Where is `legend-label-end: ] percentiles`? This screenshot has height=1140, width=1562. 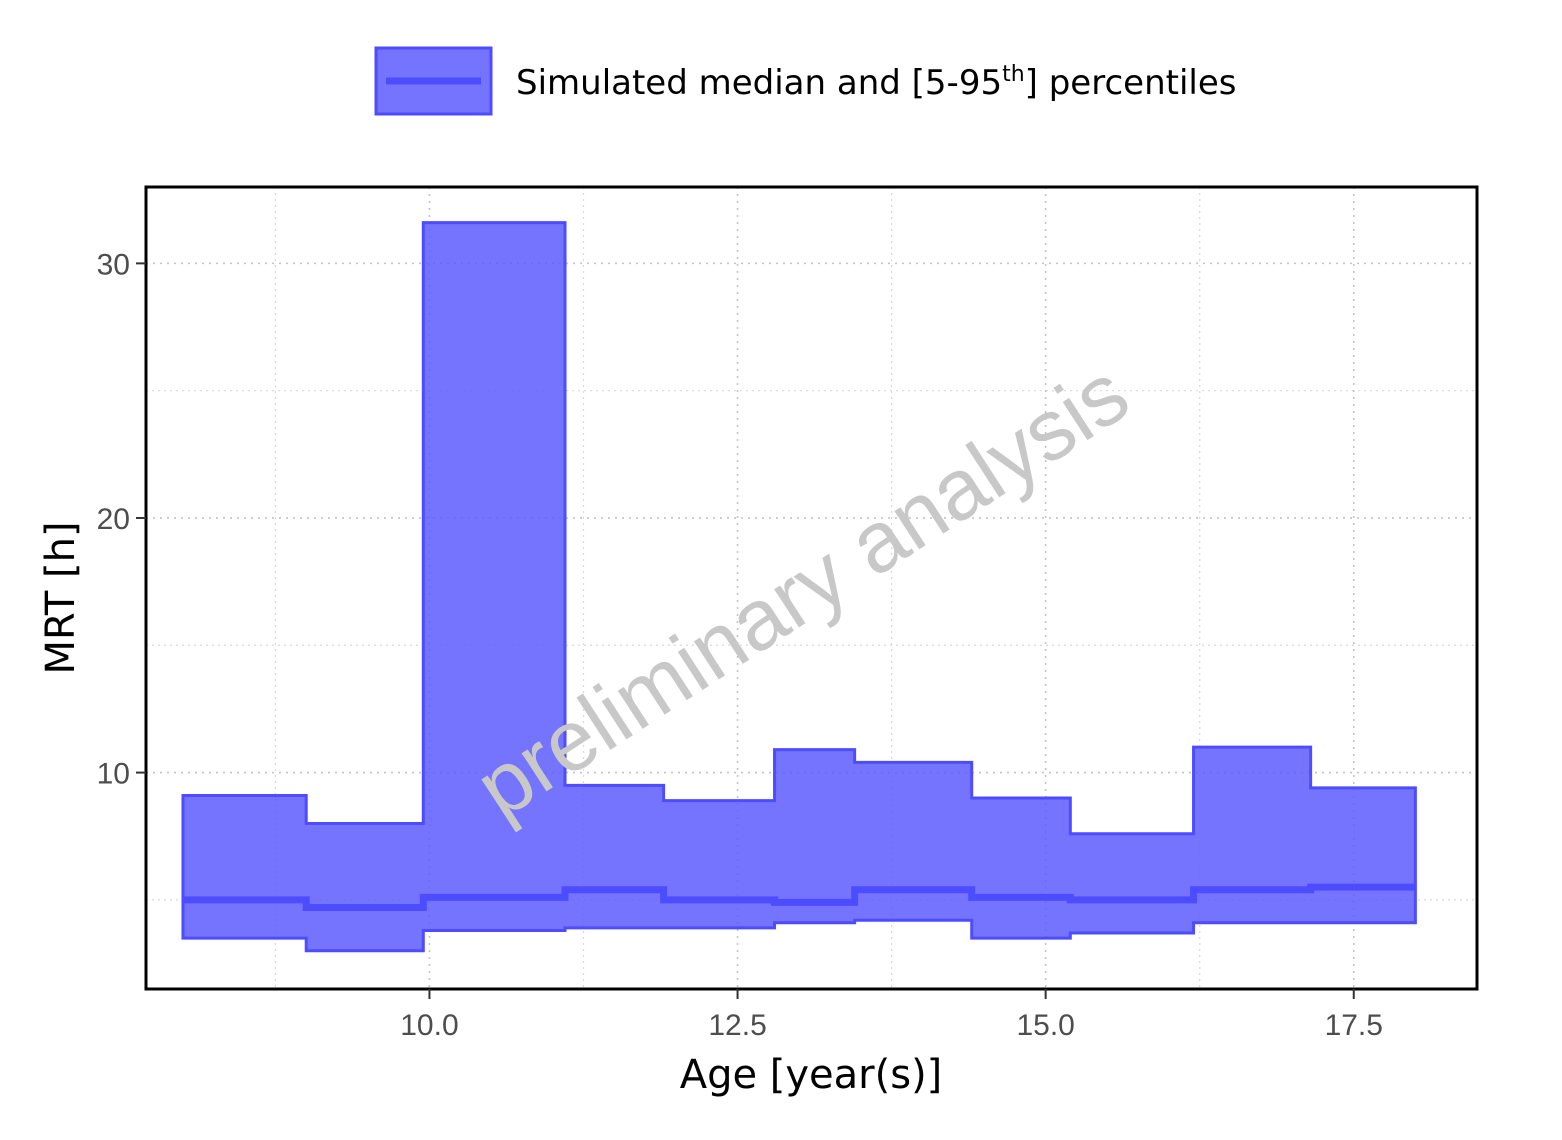 legend-label-end: ] percentiles is located at coordinates (1131, 83).